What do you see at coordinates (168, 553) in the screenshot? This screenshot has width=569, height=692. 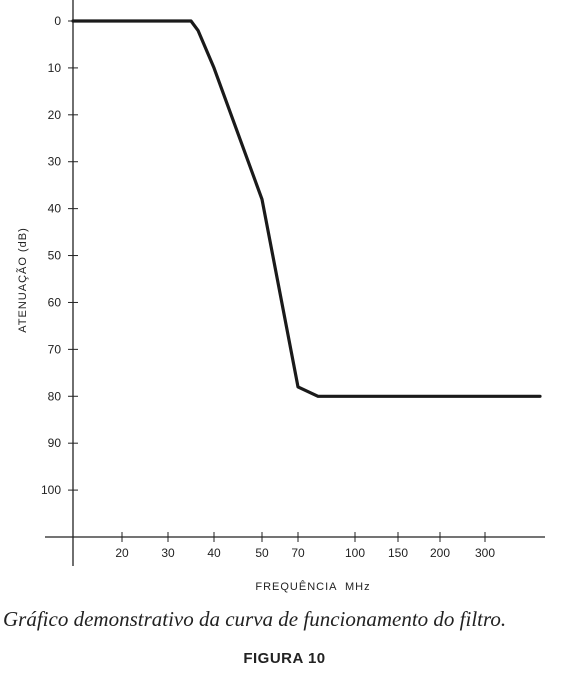 I see `x-tick-label: 30` at bounding box center [168, 553].